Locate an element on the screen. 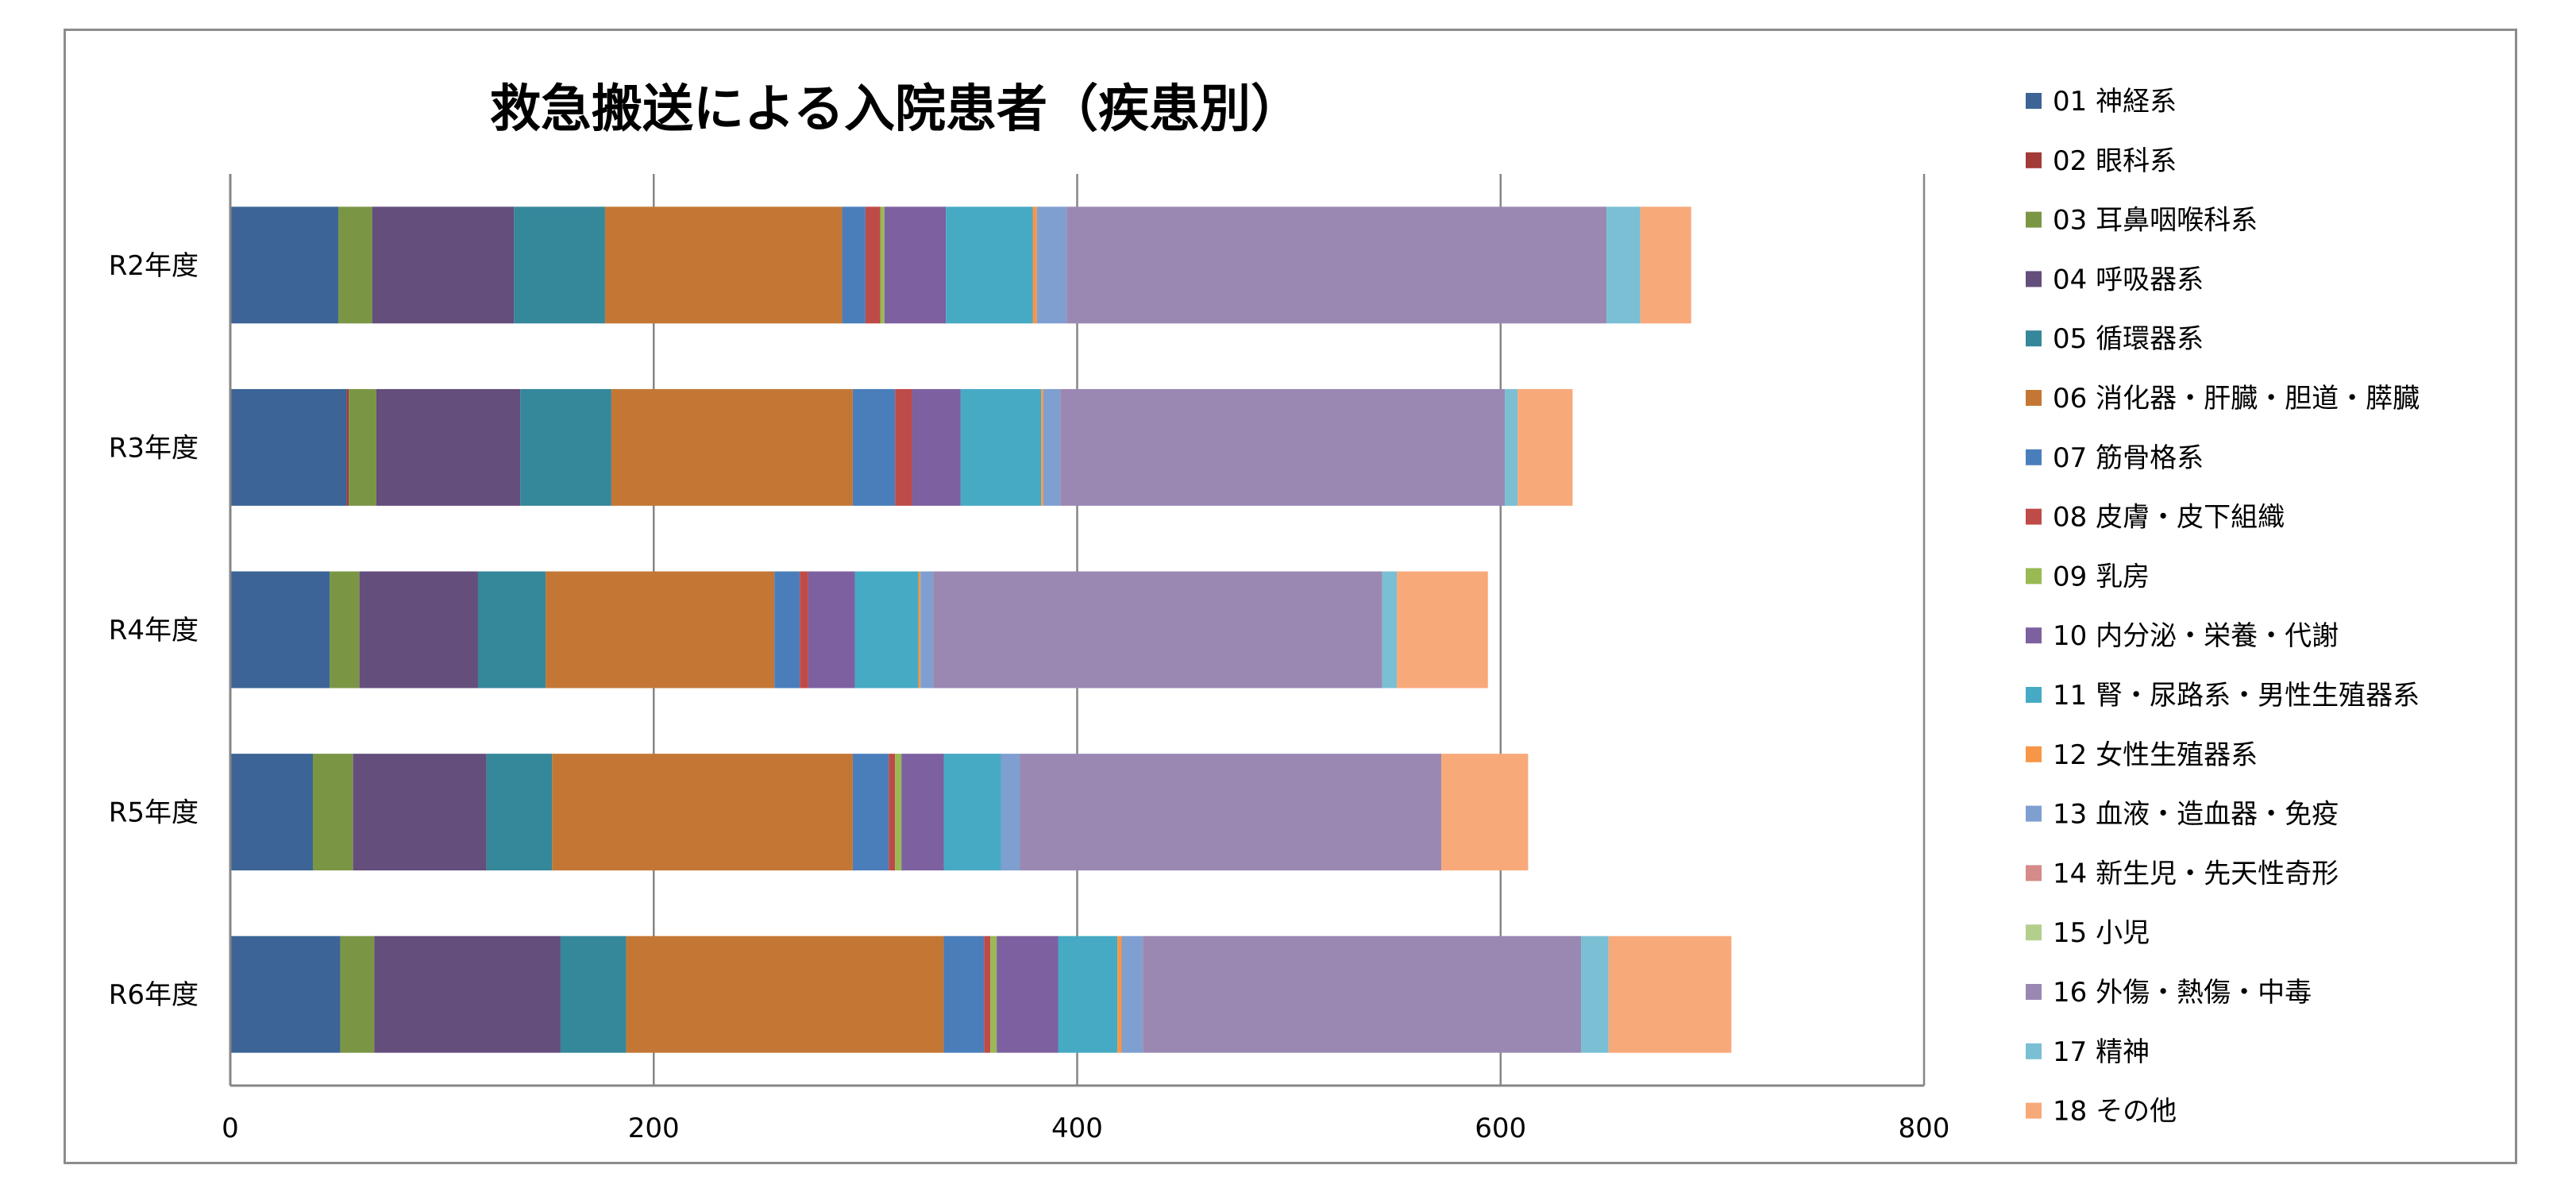  legend-item: 02 眼科系 is located at coordinates (2101, 161).